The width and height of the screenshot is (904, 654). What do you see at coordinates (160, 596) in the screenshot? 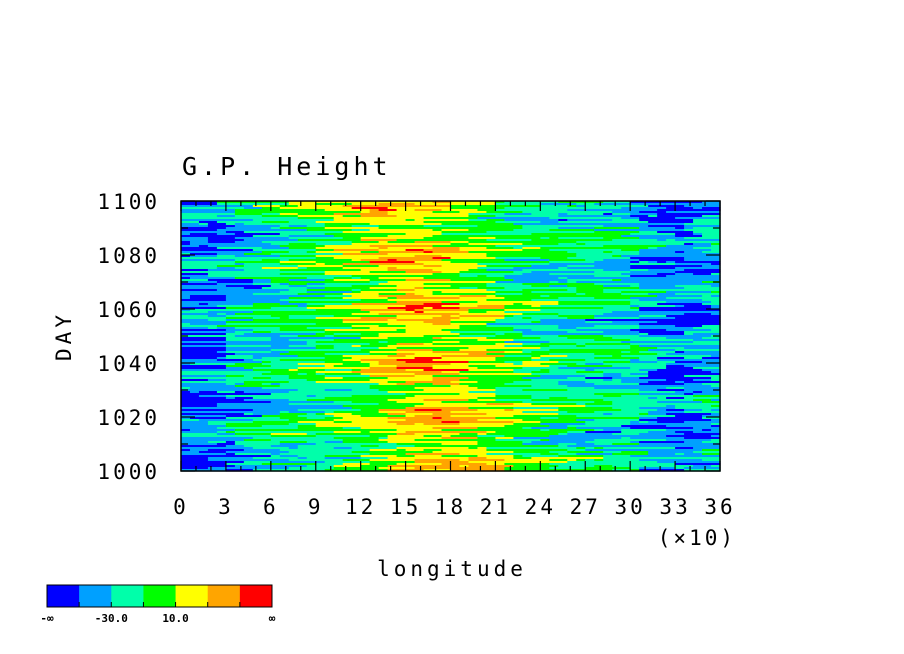
I see `colorbar-swatch` at bounding box center [160, 596].